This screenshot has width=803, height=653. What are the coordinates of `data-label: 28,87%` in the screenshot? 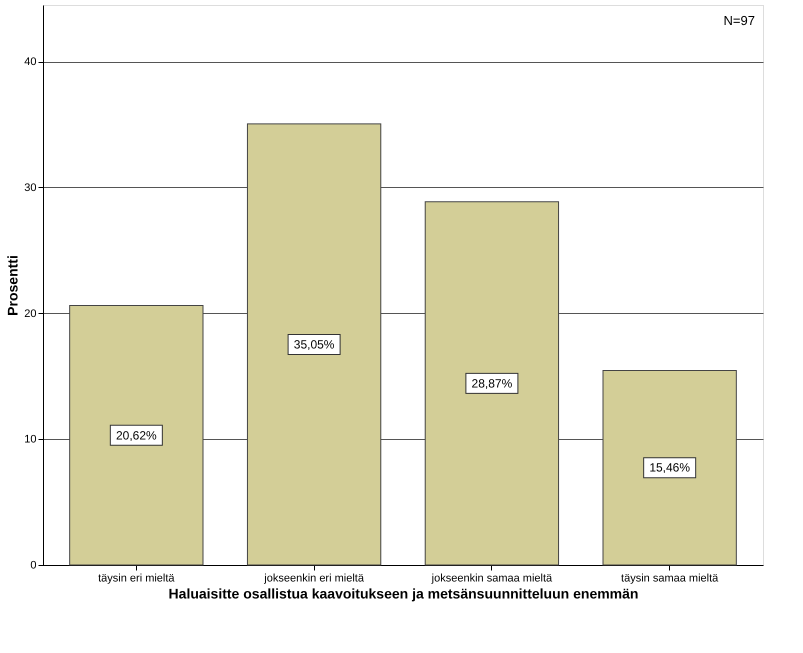 It's located at (492, 383).